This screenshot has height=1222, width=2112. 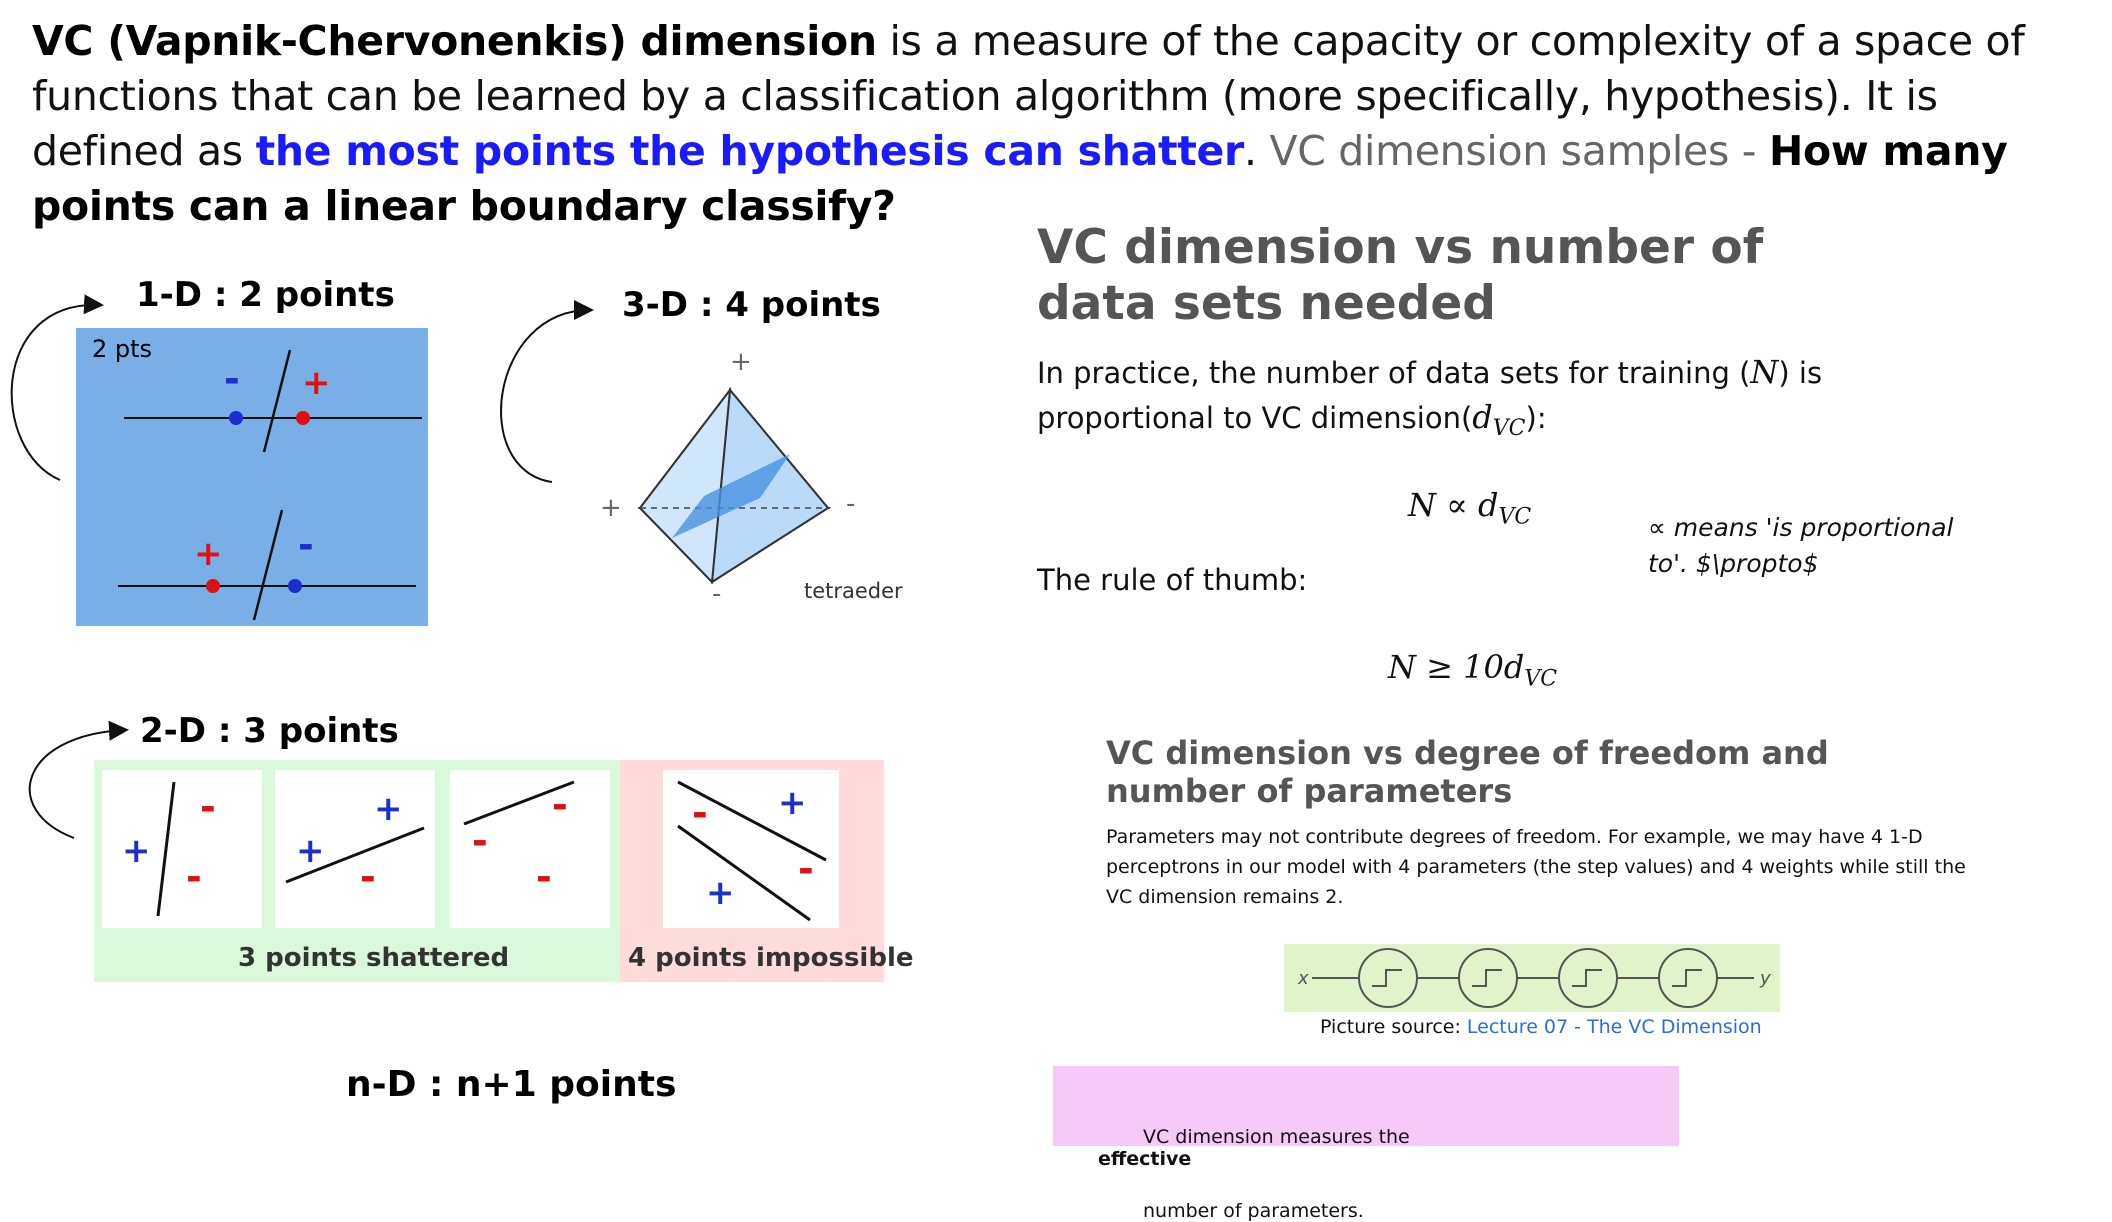 What do you see at coordinates (1800, 373) in the screenshot?
I see `practice-text-b: ) is` at bounding box center [1800, 373].